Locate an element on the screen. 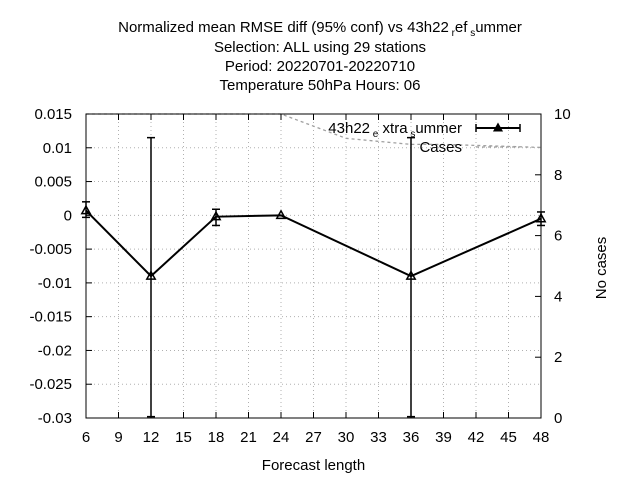 The image size is (640, 480). x-tick-label: 45 is located at coordinates (508, 437).